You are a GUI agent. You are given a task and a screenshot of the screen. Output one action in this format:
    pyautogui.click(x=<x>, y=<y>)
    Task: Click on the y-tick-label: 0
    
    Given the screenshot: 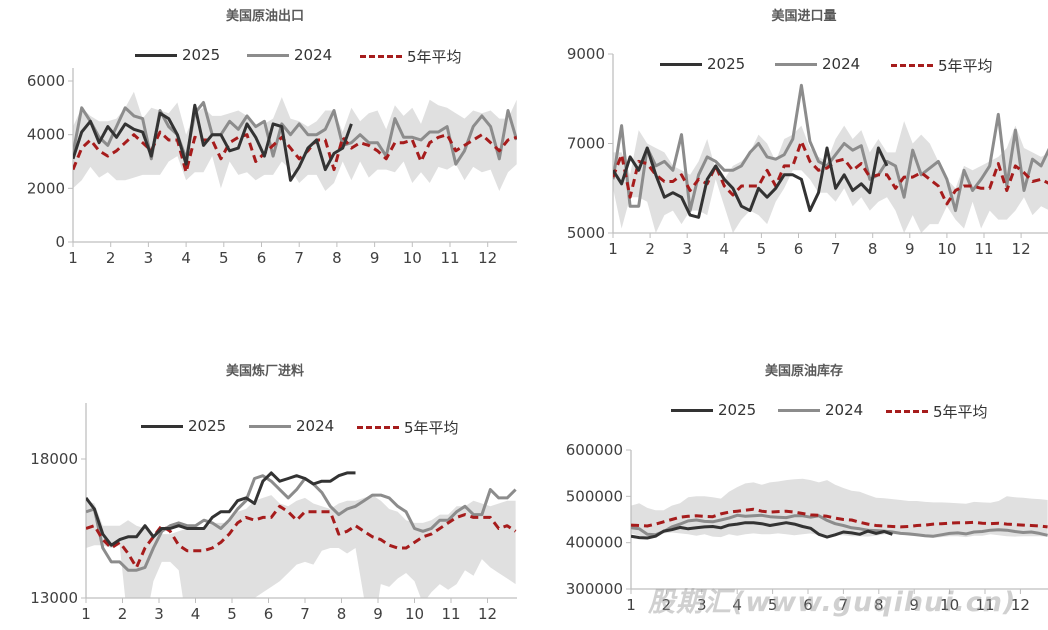 What is the action you would take?
    pyautogui.click(x=60, y=242)
    